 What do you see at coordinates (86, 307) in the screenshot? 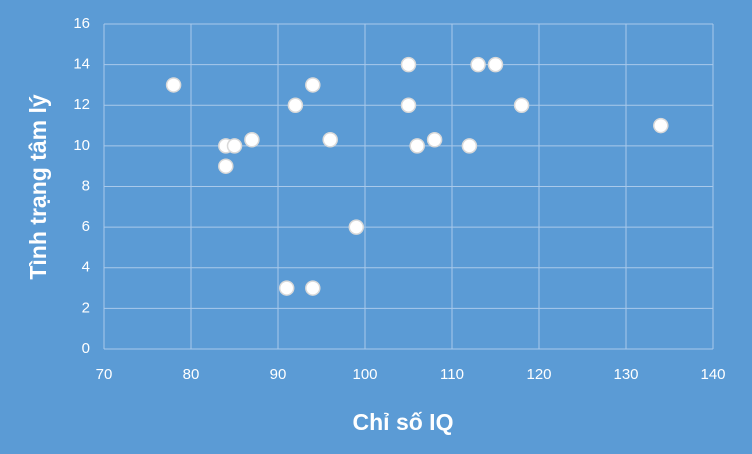
I see `y-tick-label: 2` at bounding box center [86, 307].